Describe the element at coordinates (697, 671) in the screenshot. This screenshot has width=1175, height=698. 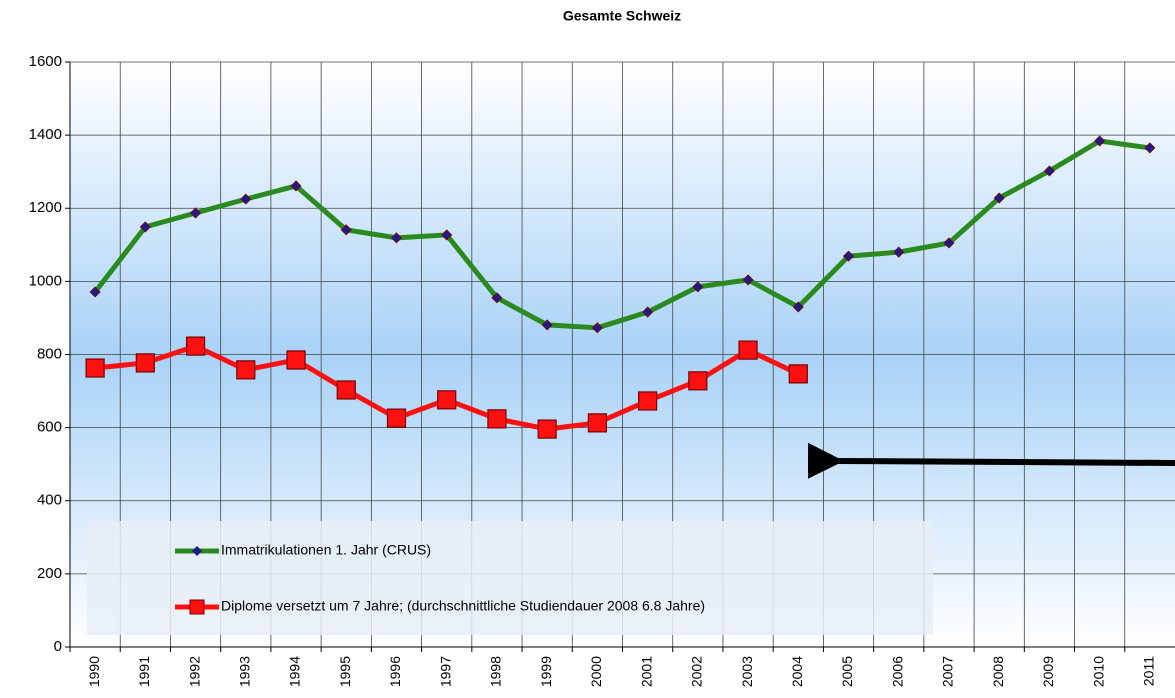
I see `x-tick-label: 2002` at that location.